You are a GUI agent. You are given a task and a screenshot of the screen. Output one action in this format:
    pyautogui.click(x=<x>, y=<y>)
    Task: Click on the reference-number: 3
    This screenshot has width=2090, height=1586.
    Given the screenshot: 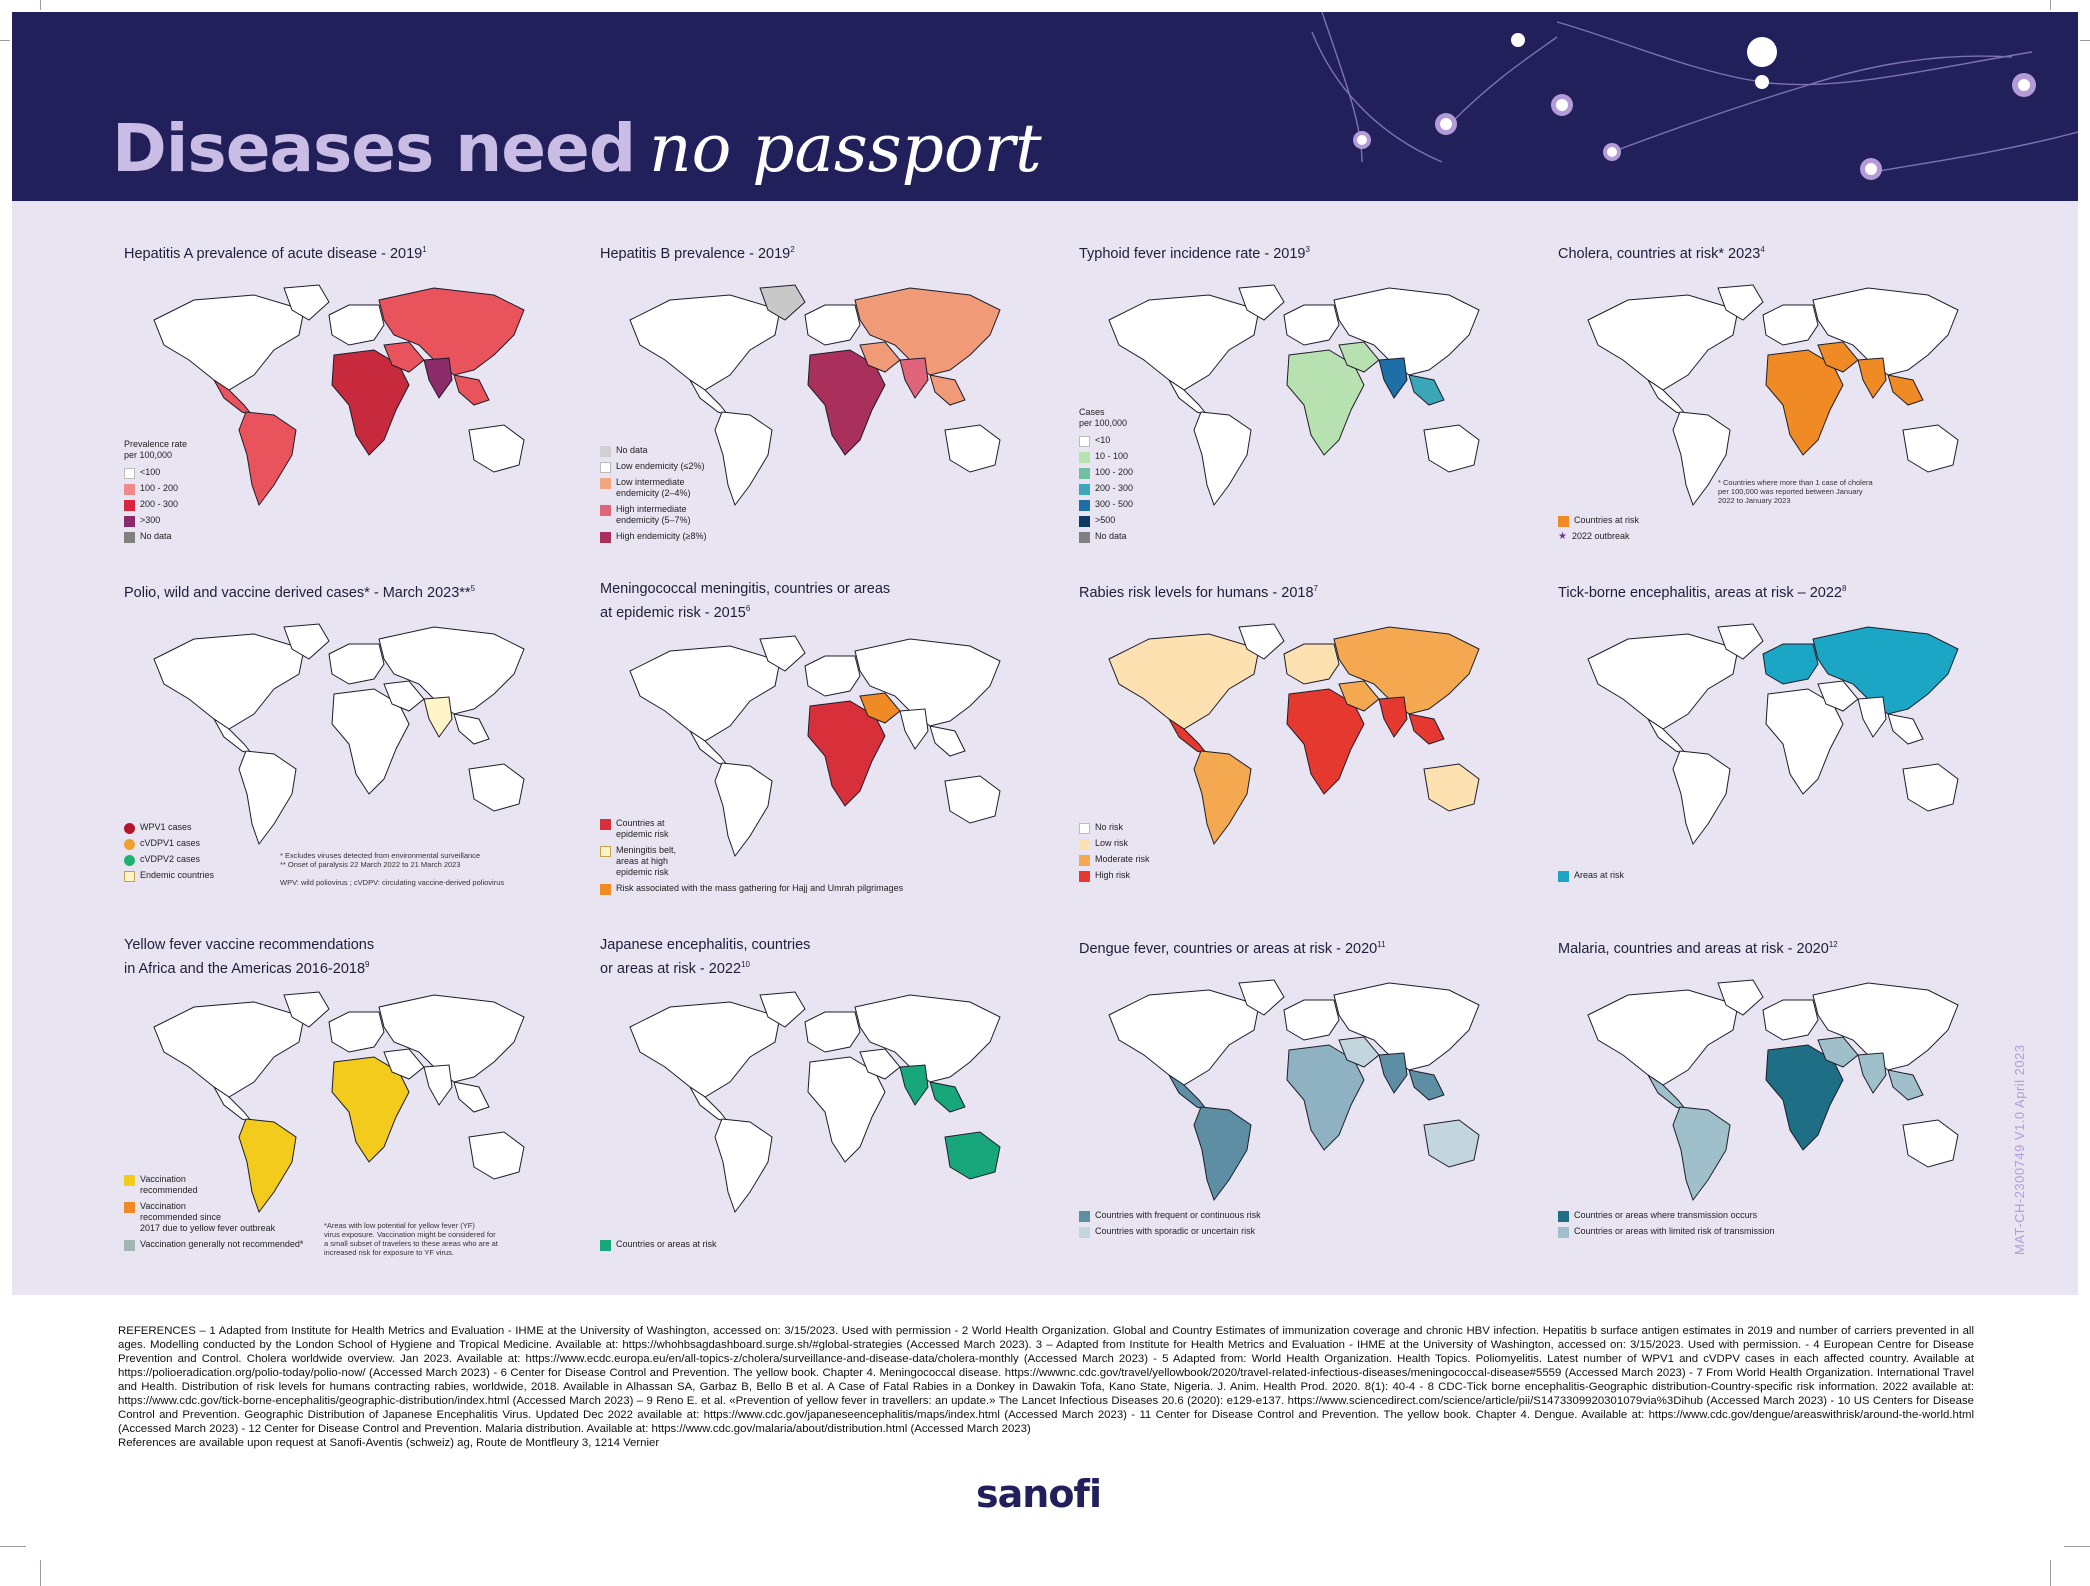 What is the action you would take?
    pyautogui.click(x=1308, y=249)
    